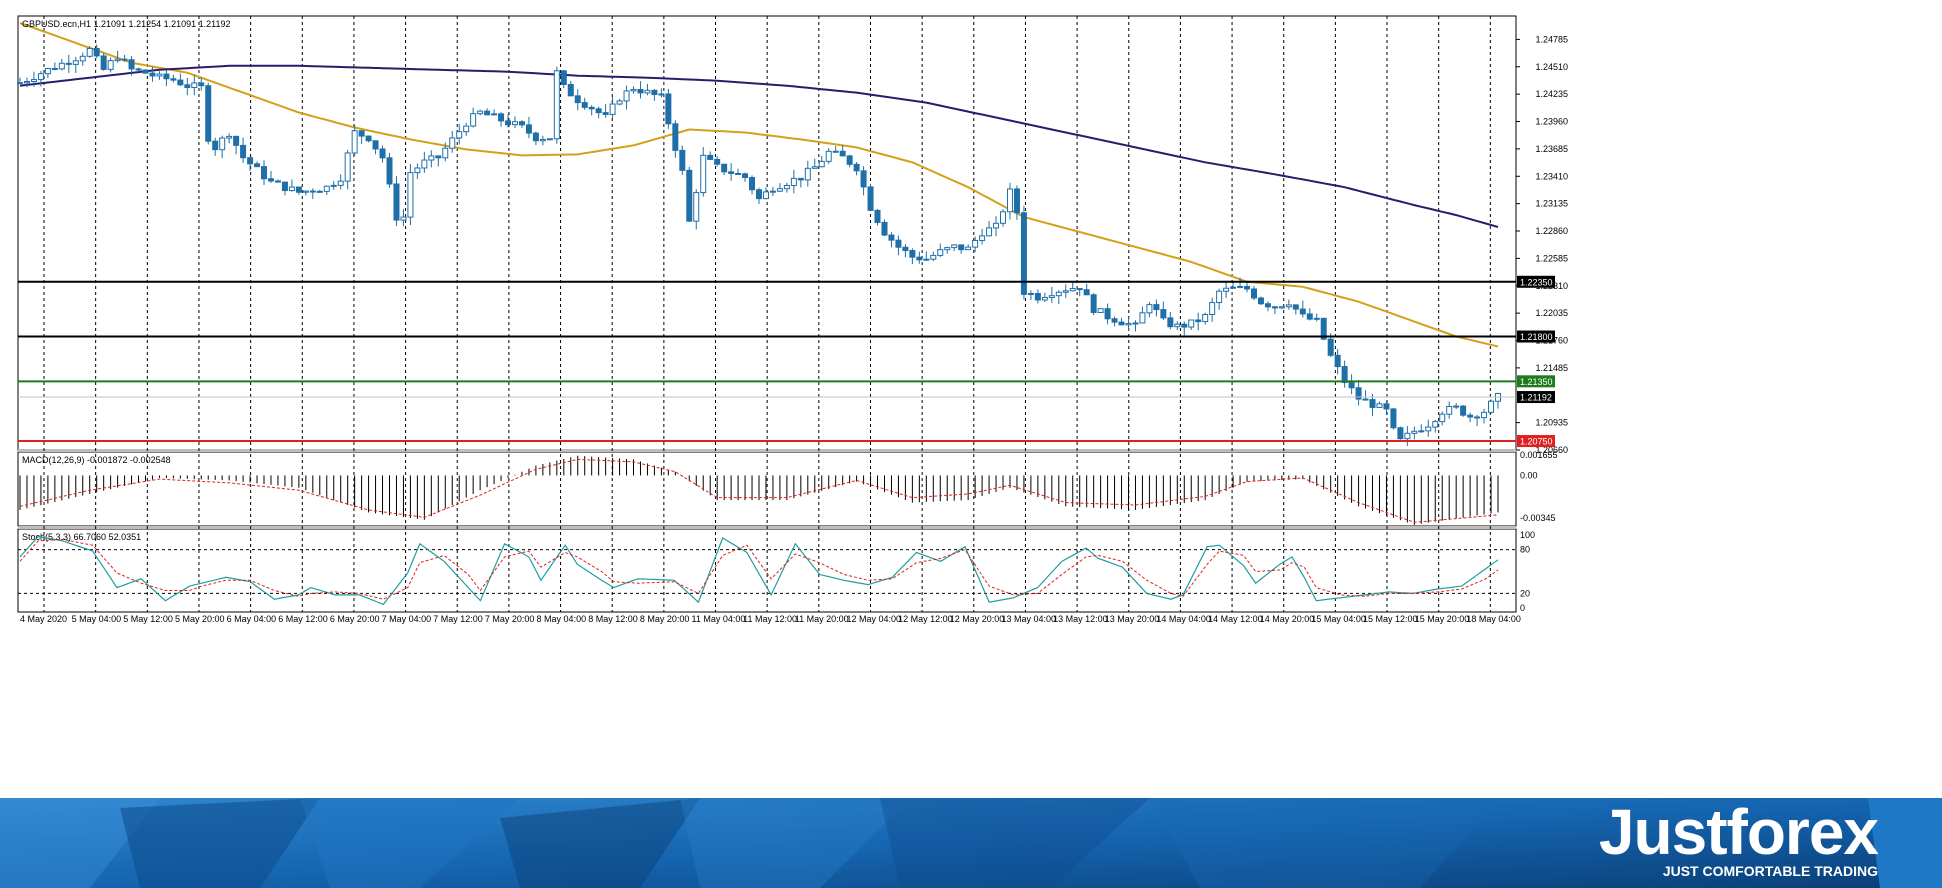  What do you see at coordinates (407, 619) in the screenshot?
I see `x-tick-label: 7 May 04:00` at bounding box center [407, 619].